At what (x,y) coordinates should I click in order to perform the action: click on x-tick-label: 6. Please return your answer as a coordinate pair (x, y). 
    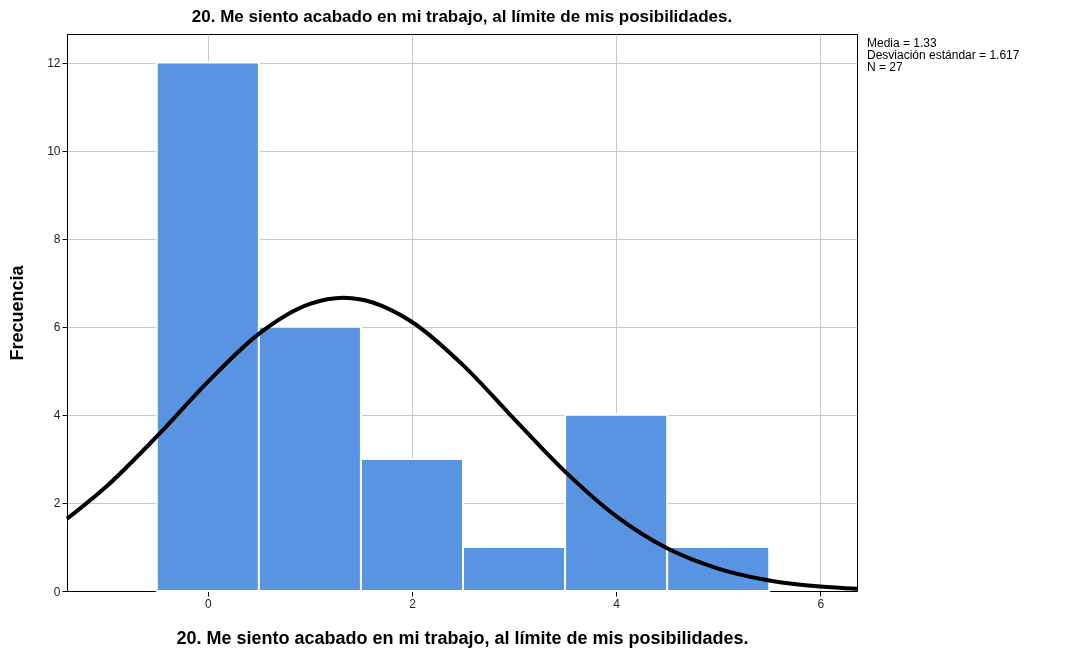
    Looking at the image, I should click on (821, 603).